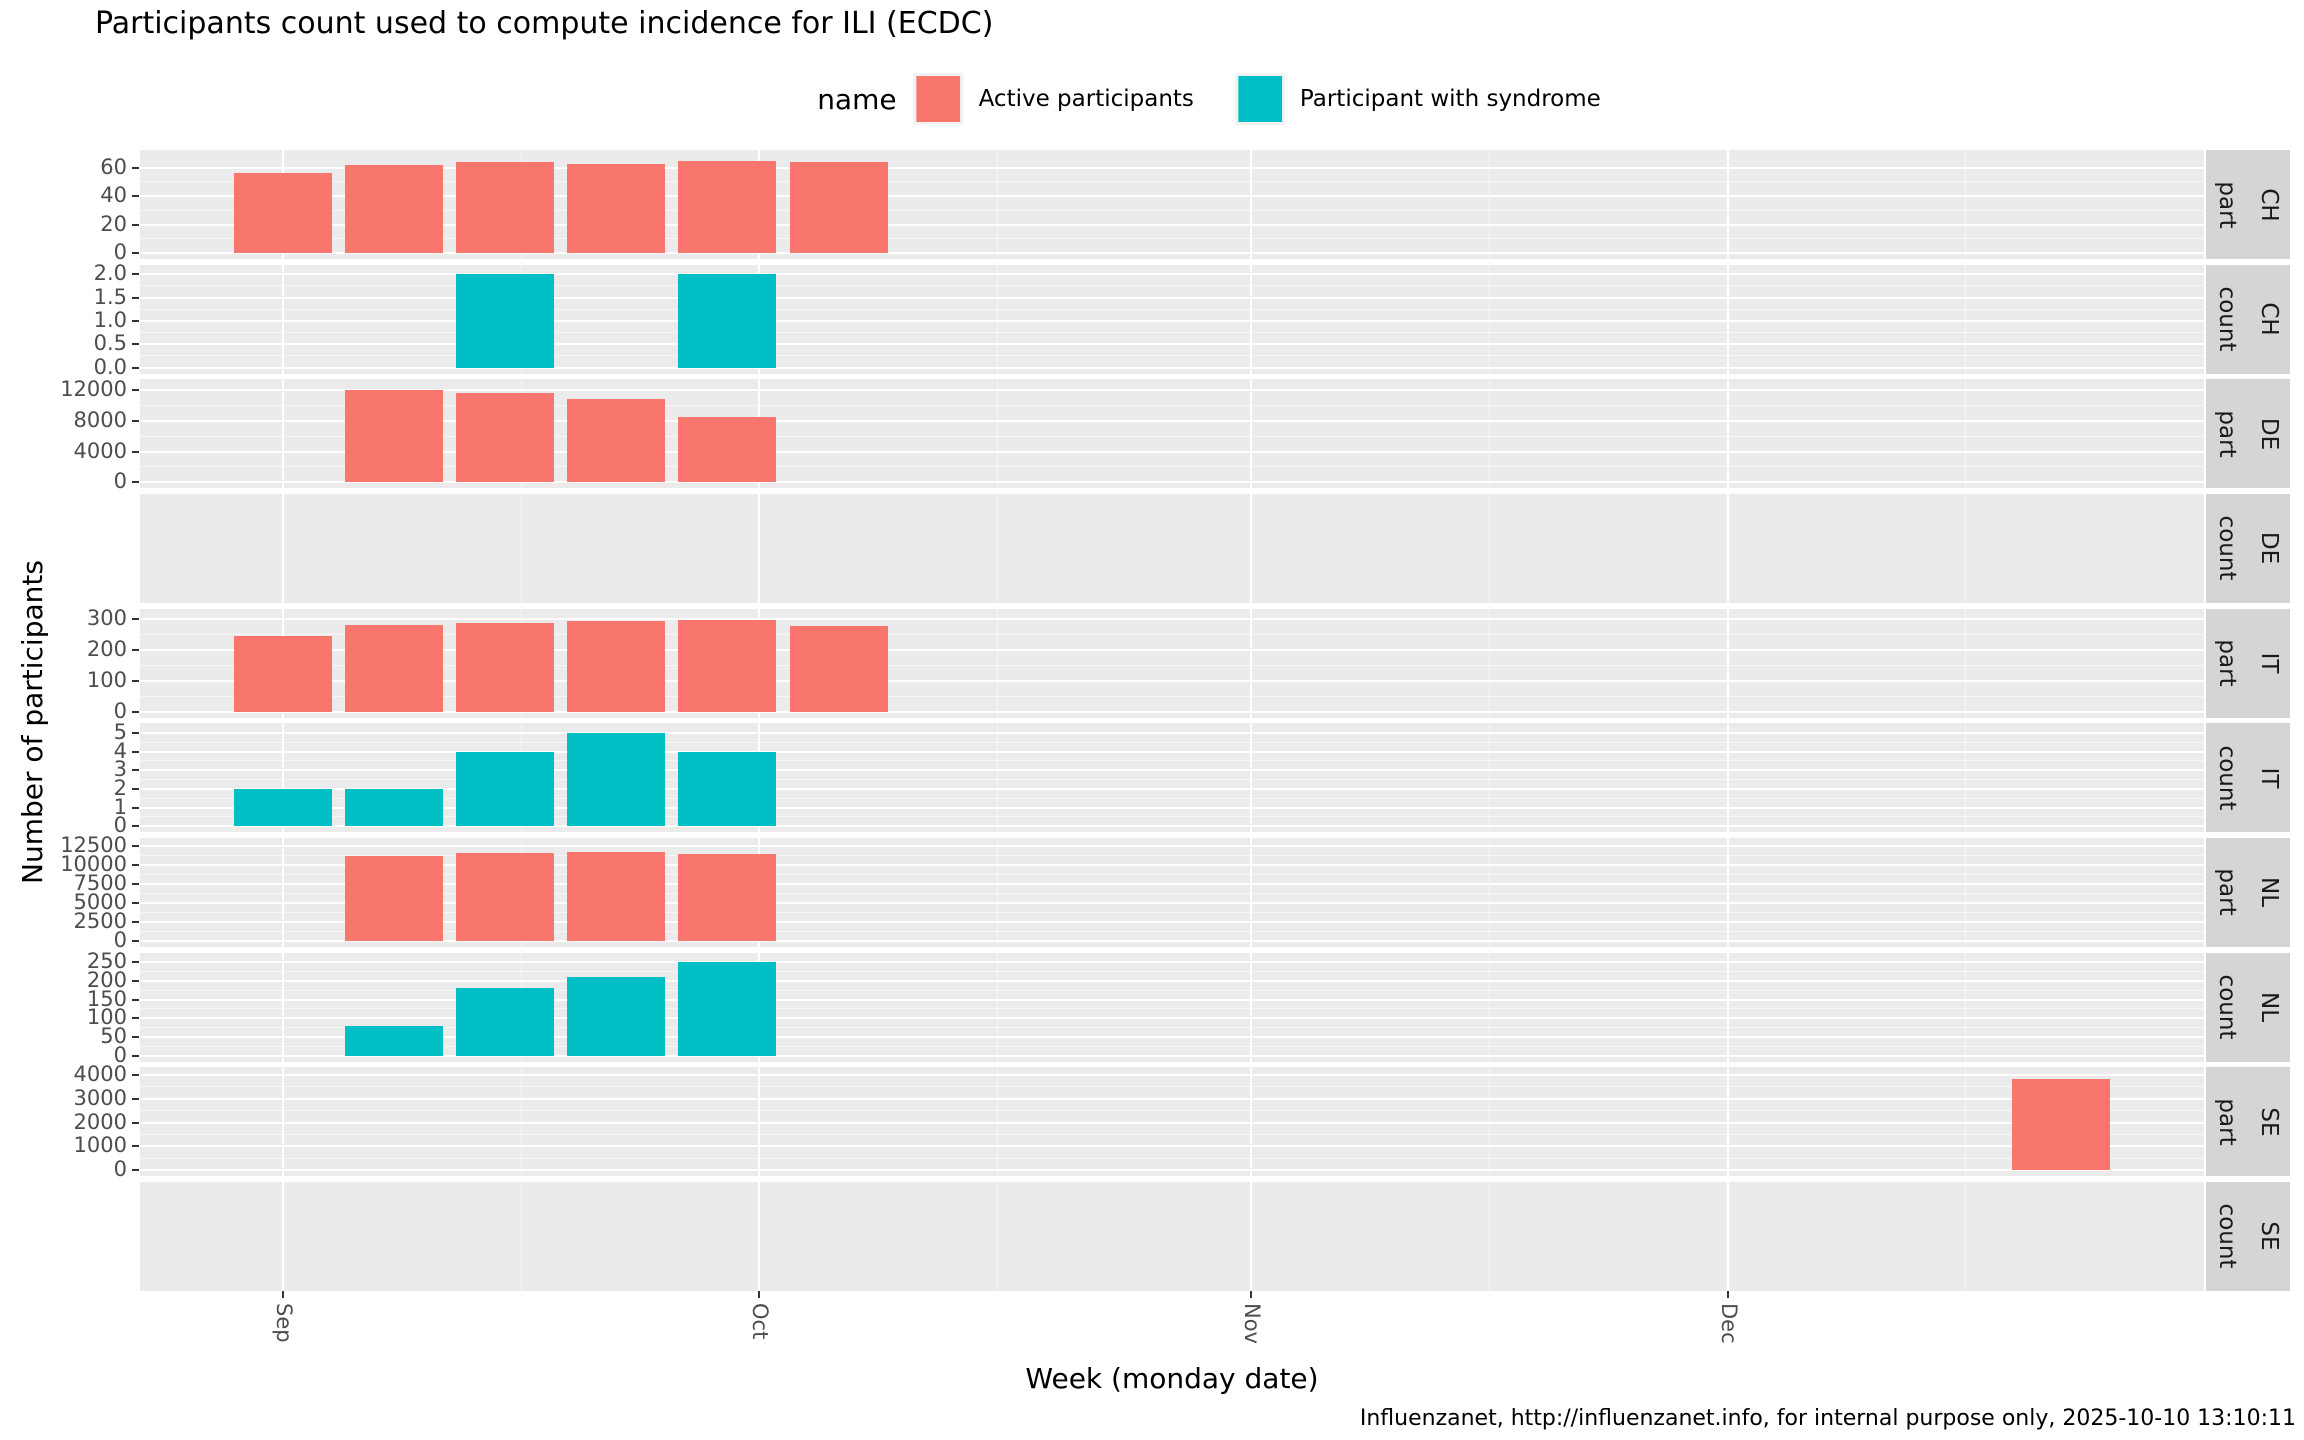 The width and height of the screenshot is (2304, 1440). What do you see at coordinates (2227, 319) in the screenshot?
I see `strip-metric-label: count` at bounding box center [2227, 319].